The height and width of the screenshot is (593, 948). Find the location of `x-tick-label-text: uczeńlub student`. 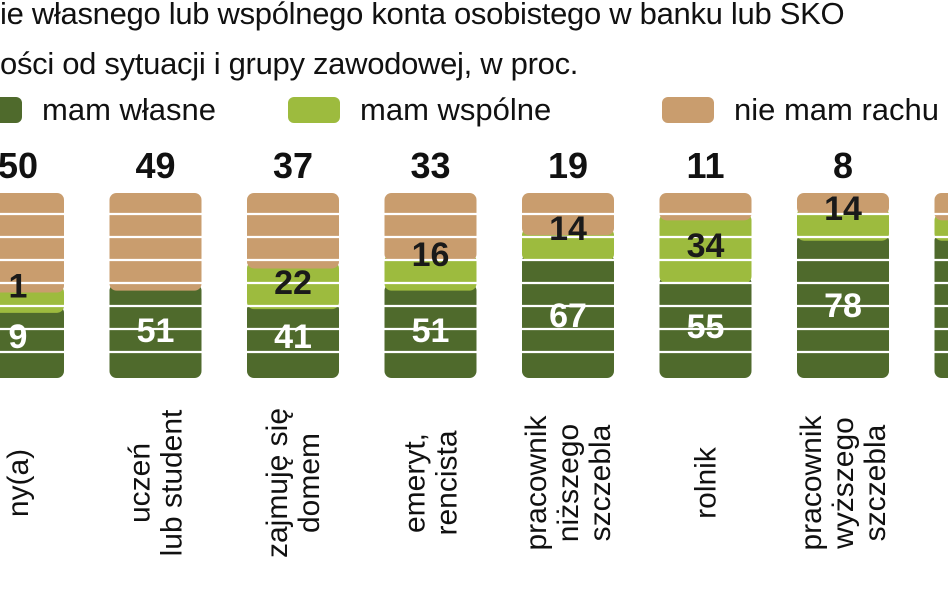

x-tick-label-text: uczeńlub student is located at coordinates (156, 482).